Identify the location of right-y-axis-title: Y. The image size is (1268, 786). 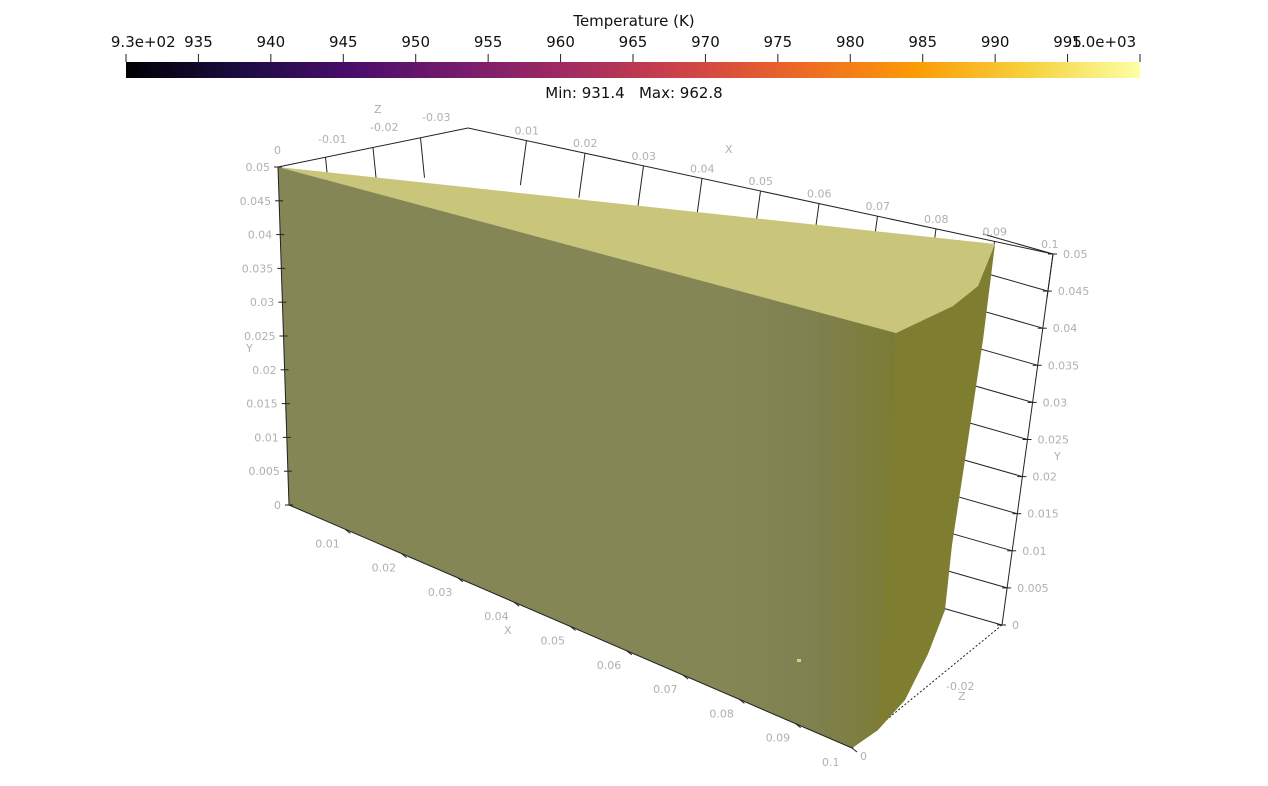
(1057, 456).